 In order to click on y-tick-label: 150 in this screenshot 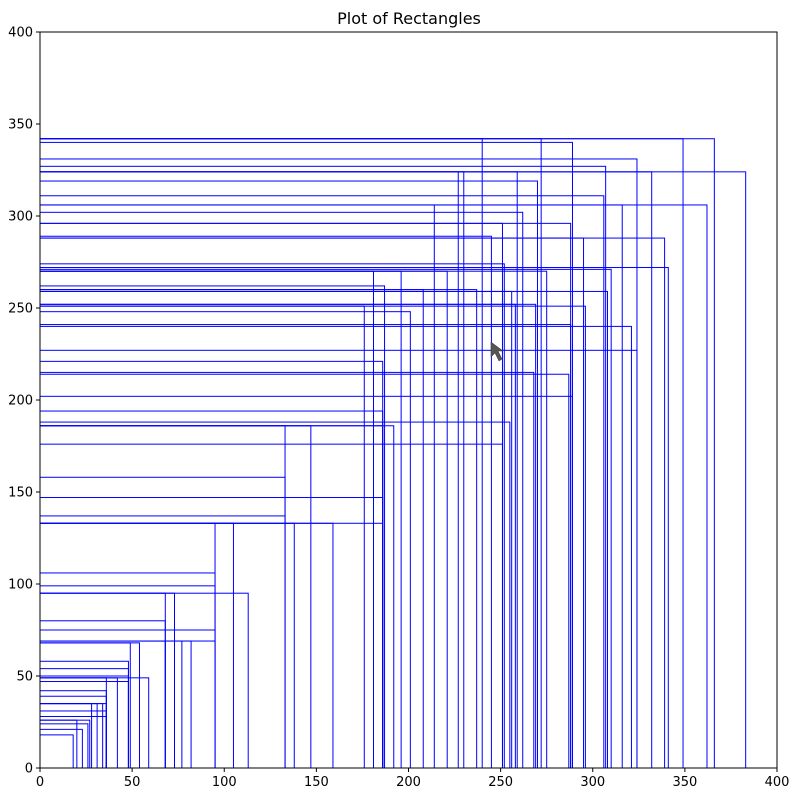, I will do `click(20, 493)`.